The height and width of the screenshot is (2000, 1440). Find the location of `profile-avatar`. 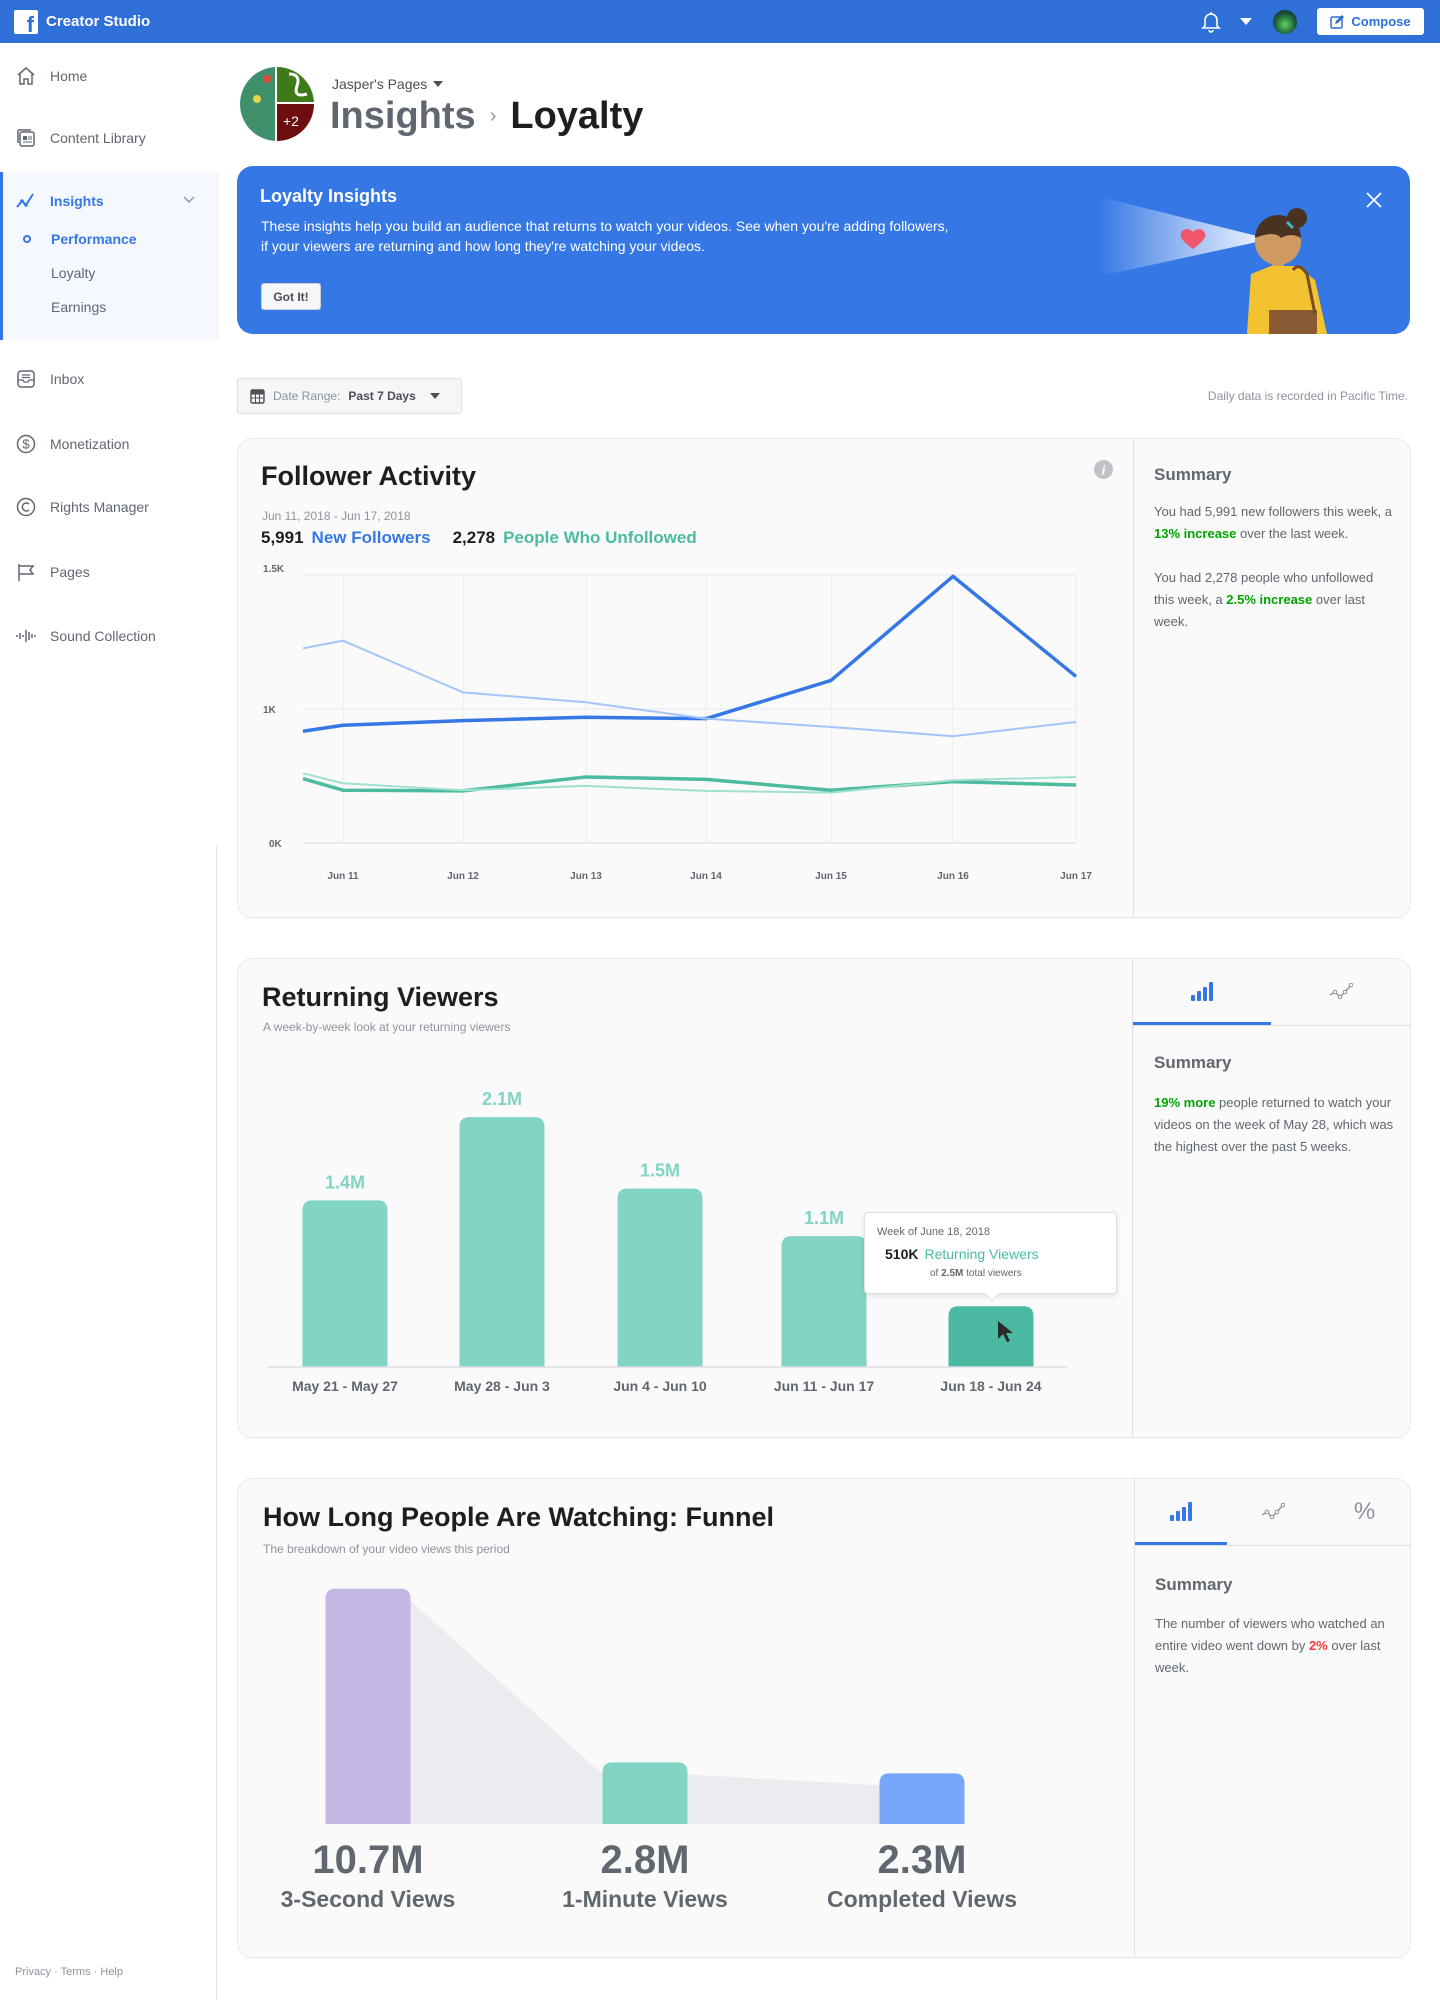

profile-avatar is located at coordinates (1285, 22).